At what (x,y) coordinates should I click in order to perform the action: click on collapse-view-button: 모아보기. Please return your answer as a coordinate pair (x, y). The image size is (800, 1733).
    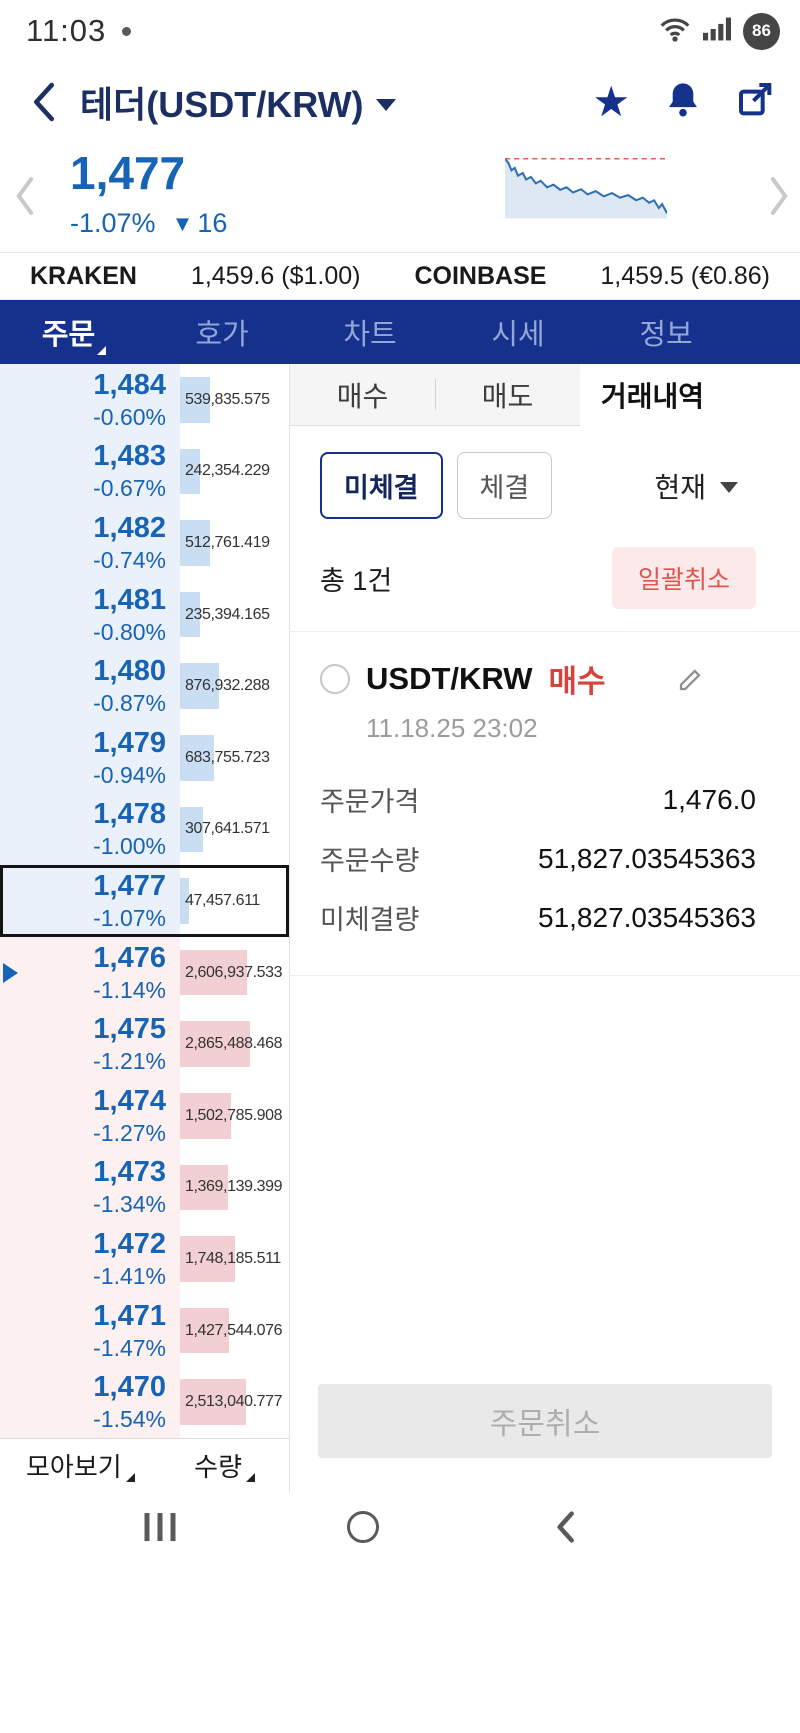
    Looking at the image, I should click on (80, 1465).